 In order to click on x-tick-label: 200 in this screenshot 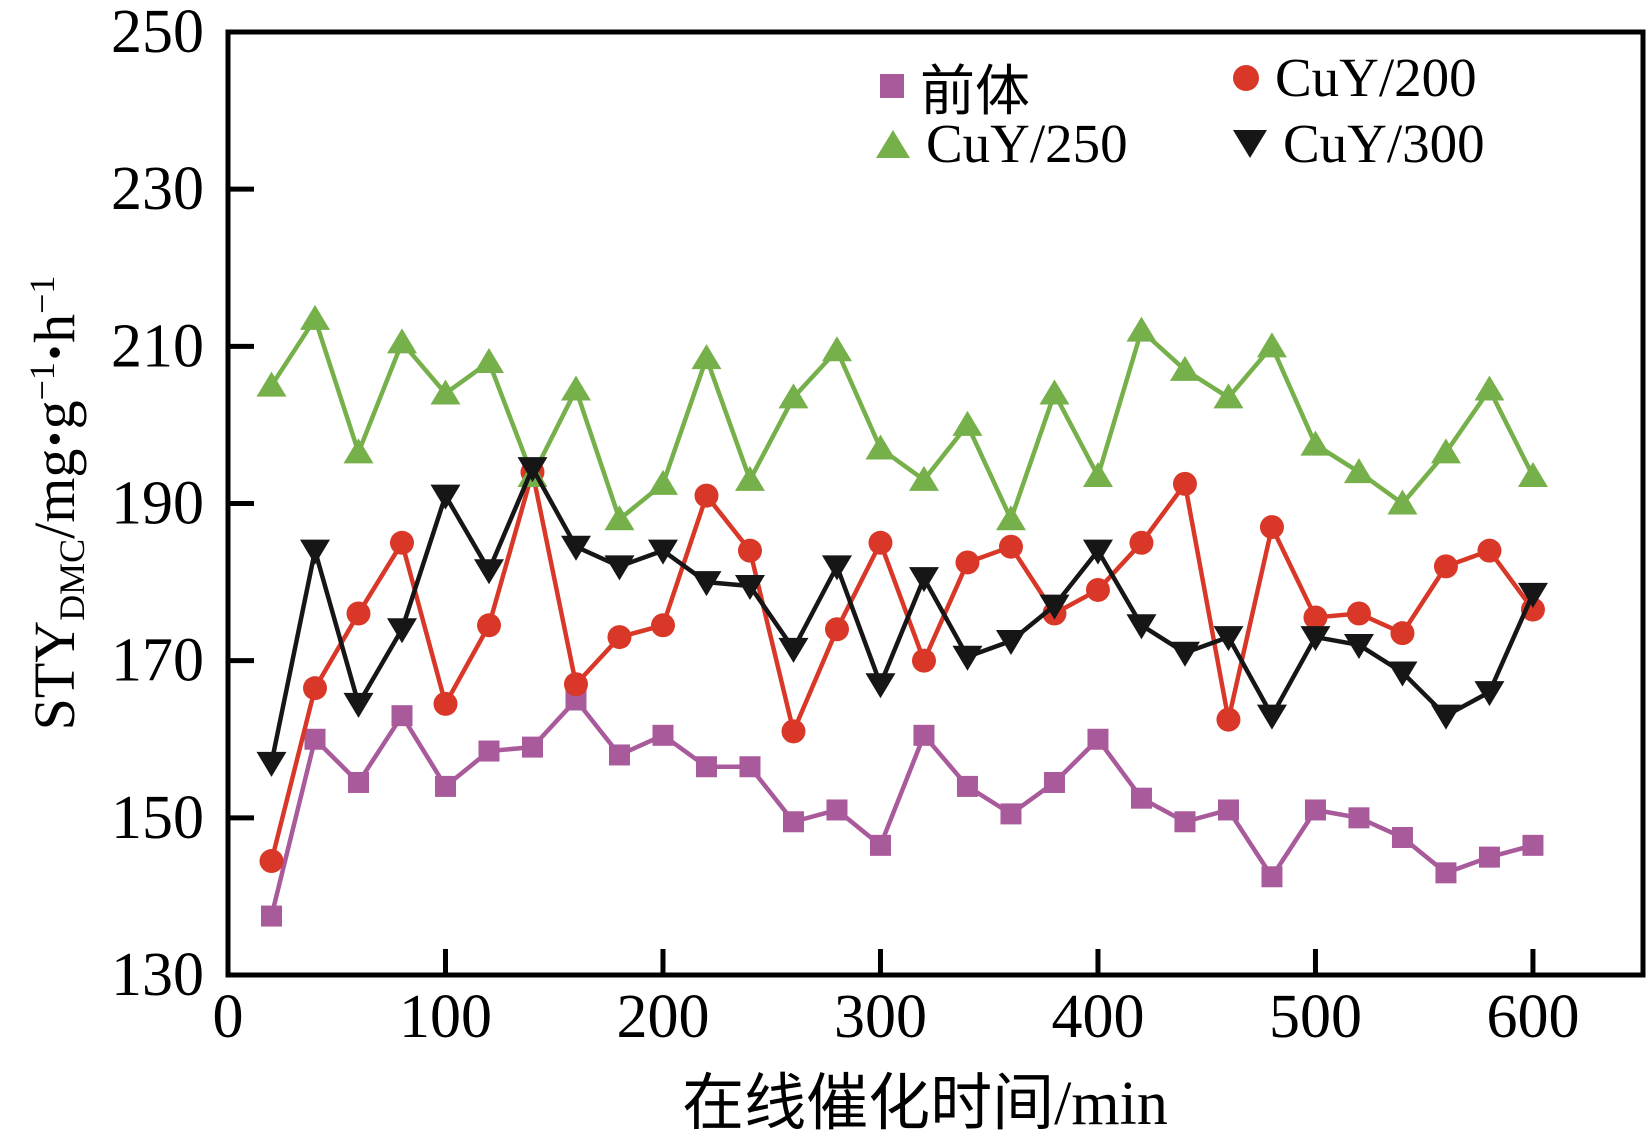, I will do `click(662, 1017)`.